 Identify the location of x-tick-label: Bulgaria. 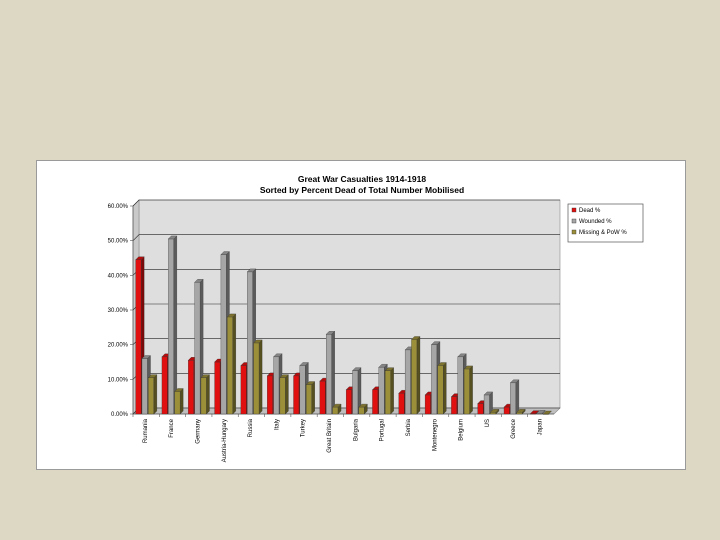
(356, 429).